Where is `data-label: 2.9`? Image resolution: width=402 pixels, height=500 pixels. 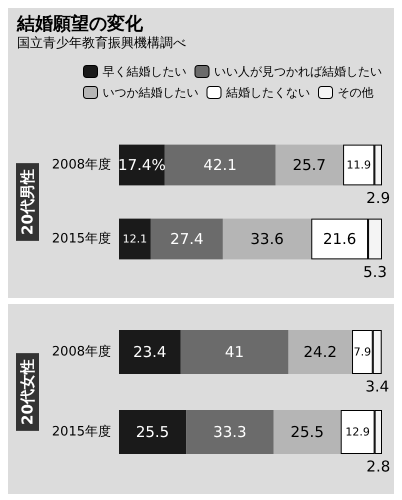 data-label: 2.9 is located at coordinates (378, 197).